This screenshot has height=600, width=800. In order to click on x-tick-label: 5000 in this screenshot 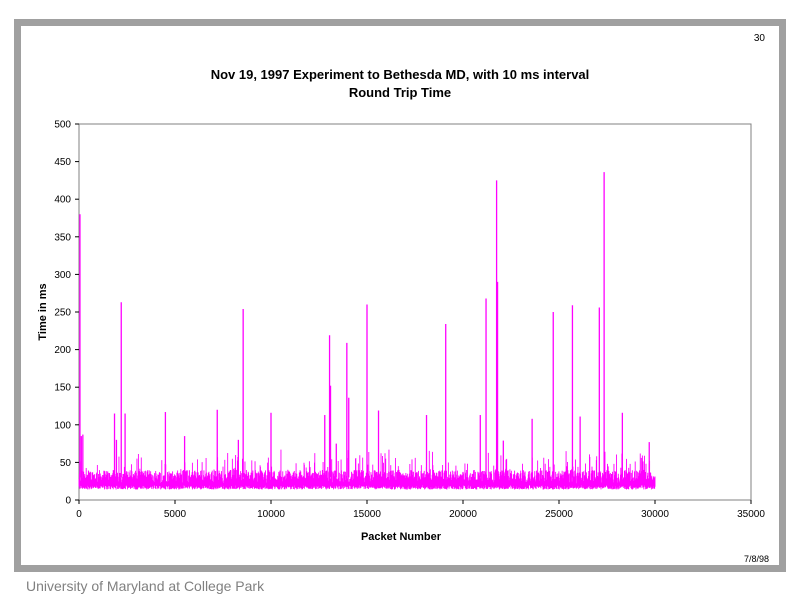, I will do `click(175, 514)`.